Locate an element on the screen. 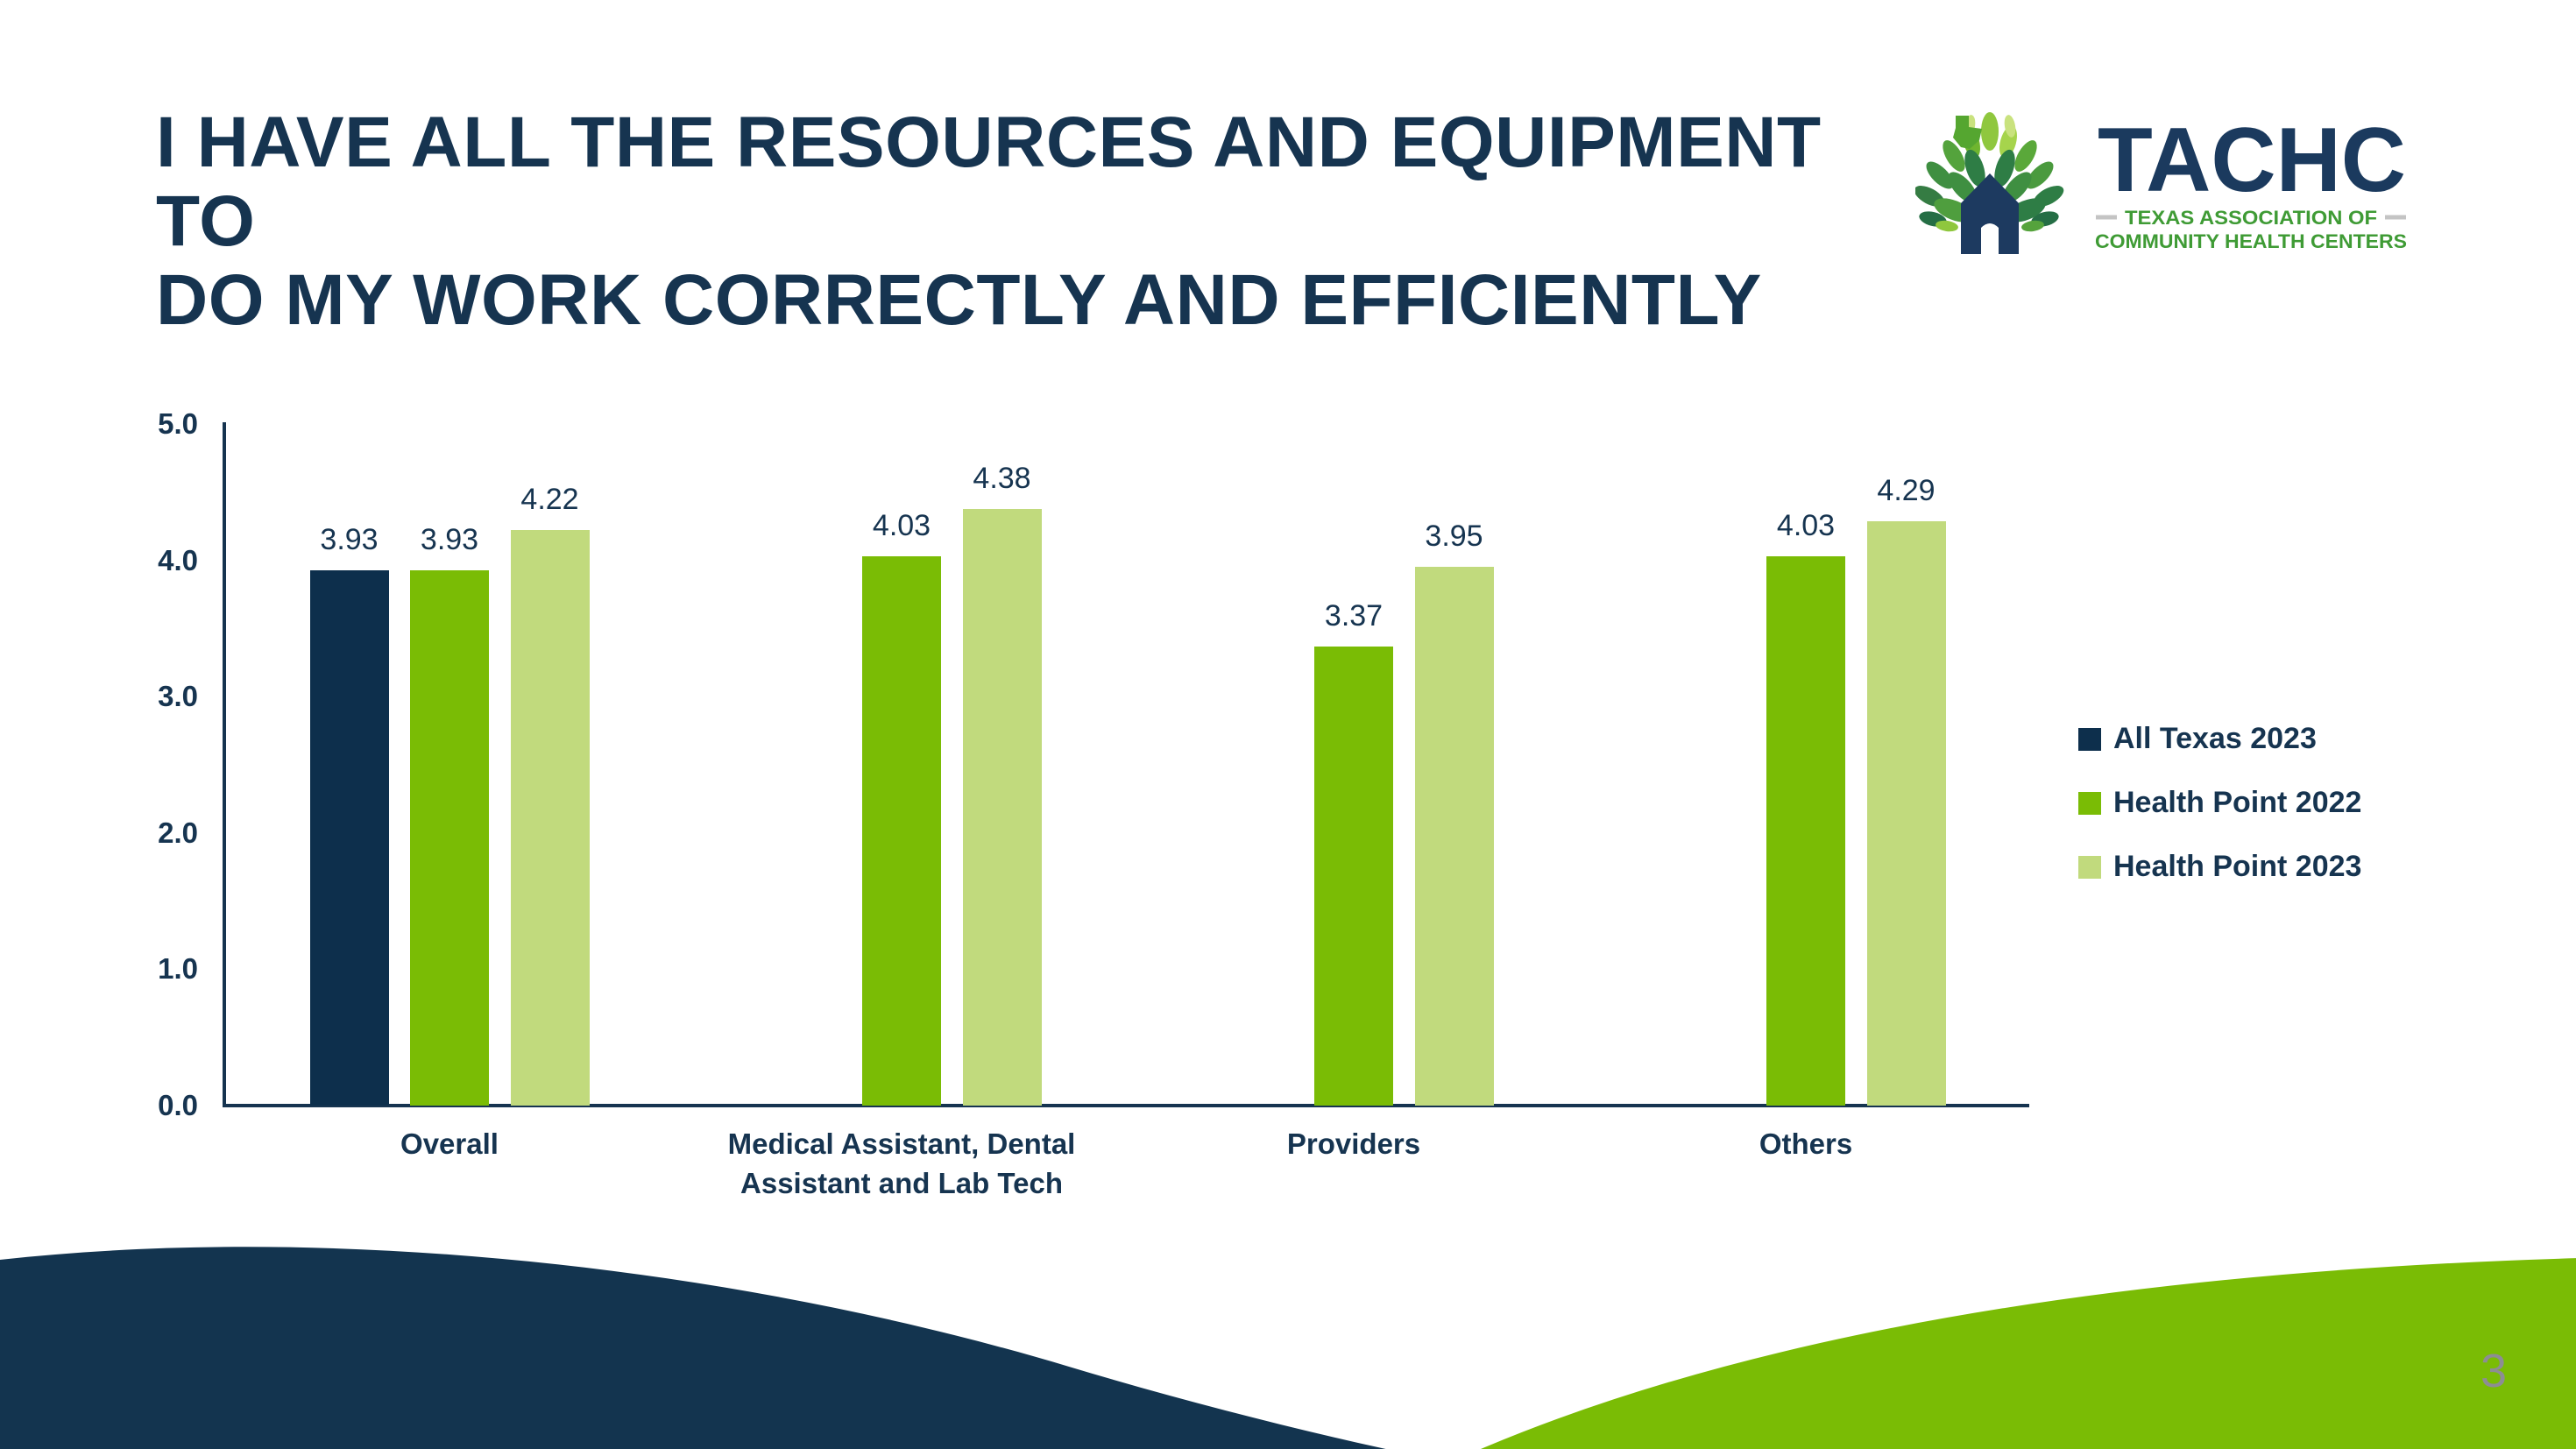  bar-health-point-2023-medical-assistant-dental-assistant-and-lab-tech is located at coordinates (1002, 807).